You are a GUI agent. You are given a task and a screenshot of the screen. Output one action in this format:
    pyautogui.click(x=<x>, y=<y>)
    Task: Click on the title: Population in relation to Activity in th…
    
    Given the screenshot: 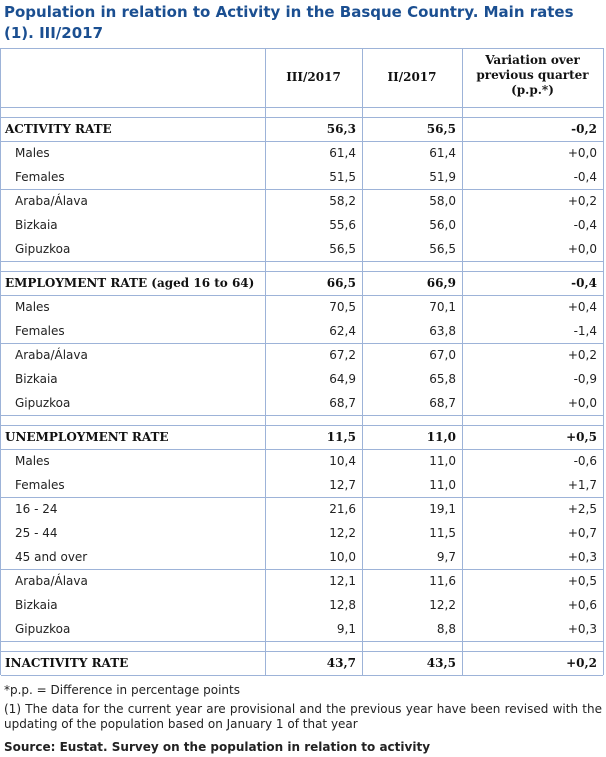 What is the action you would take?
    pyautogui.click(x=289, y=22)
    